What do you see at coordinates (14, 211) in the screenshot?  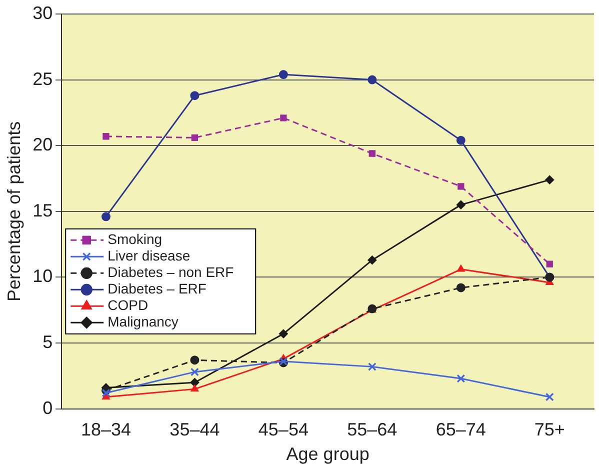 I see `y-axis-title: Percentage of patients` at bounding box center [14, 211].